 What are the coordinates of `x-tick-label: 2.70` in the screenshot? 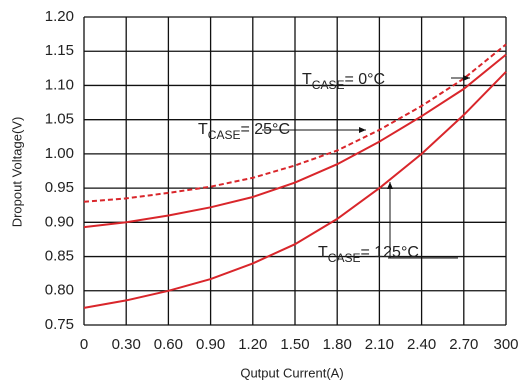 It's located at (463, 344).